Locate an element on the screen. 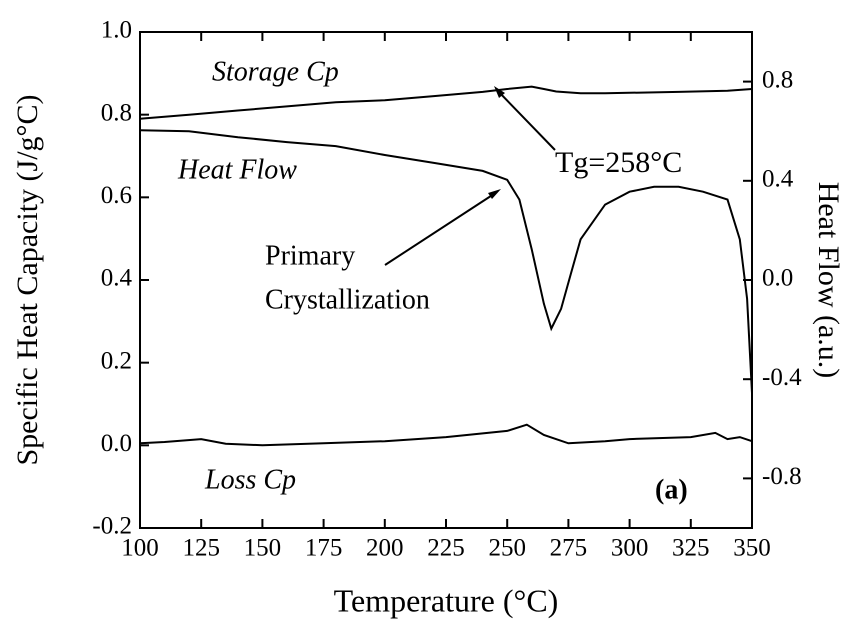 Image resolution: width=856 pixels, height=632 pixels. y-tick-label: 0.6 is located at coordinates (116, 195).